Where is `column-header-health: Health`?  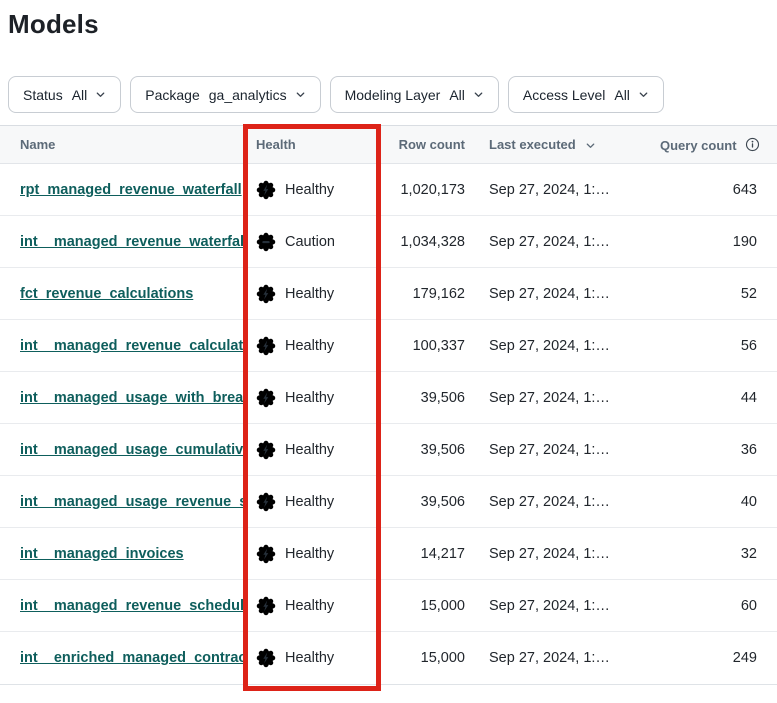 column-header-health: Health is located at coordinates (276, 144).